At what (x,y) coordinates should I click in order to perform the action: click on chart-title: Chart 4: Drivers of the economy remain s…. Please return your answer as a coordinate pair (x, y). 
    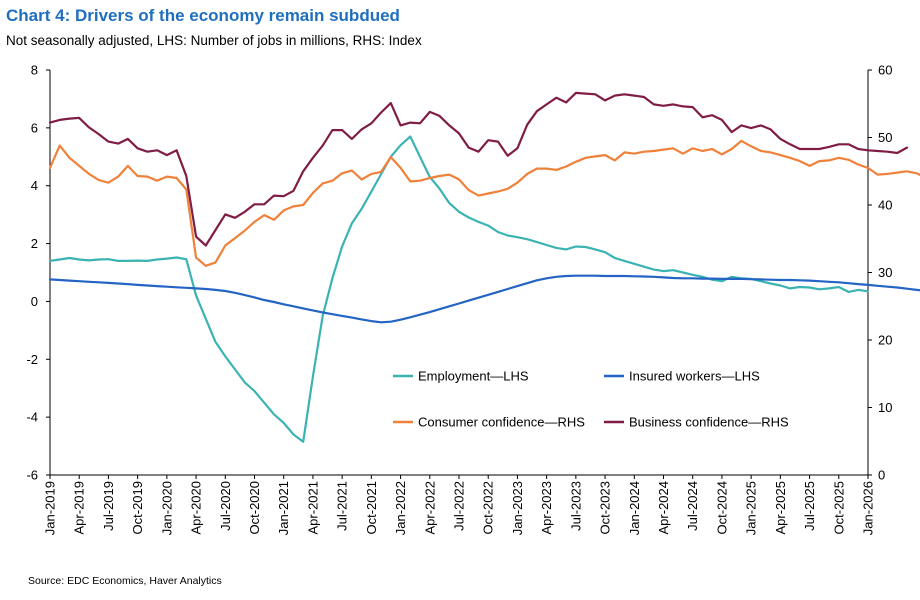
    Looking at the image, I should click on (203, 15).